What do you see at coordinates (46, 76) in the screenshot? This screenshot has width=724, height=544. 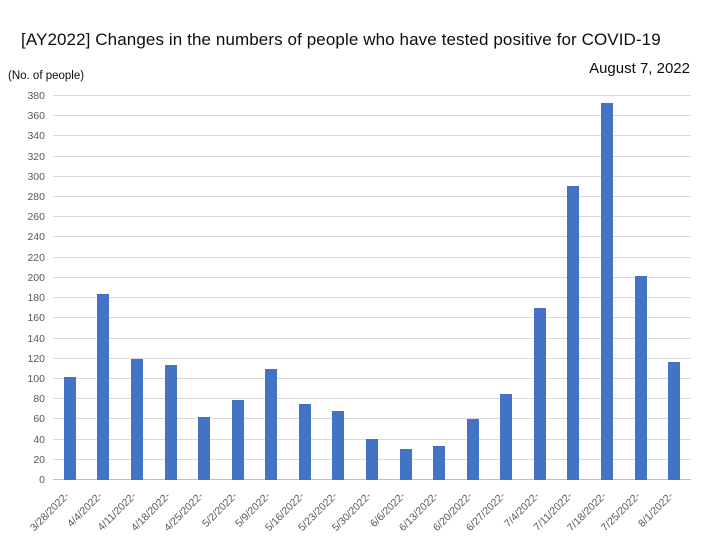 I see `y-axis-unit-label: (No. of people)` at bounding box center [46, 76].